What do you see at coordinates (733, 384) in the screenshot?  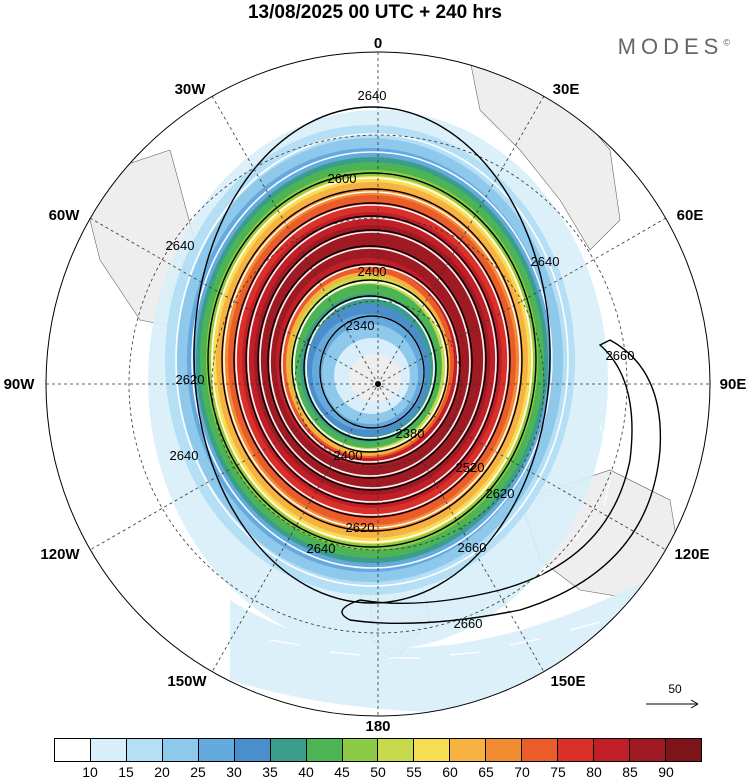 I see `lon-label-90e: 90E` at bounding box center [733, 384].